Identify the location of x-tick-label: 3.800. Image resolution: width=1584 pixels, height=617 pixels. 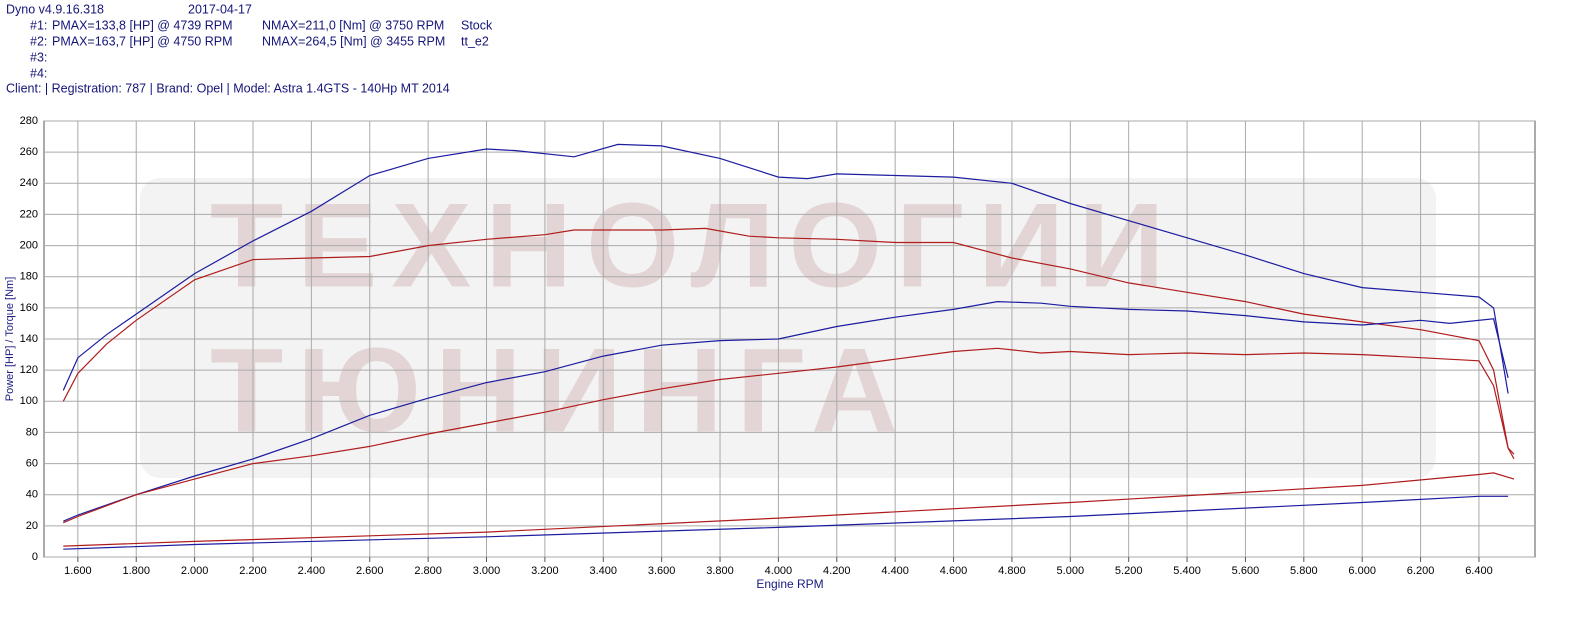
(720, 571).